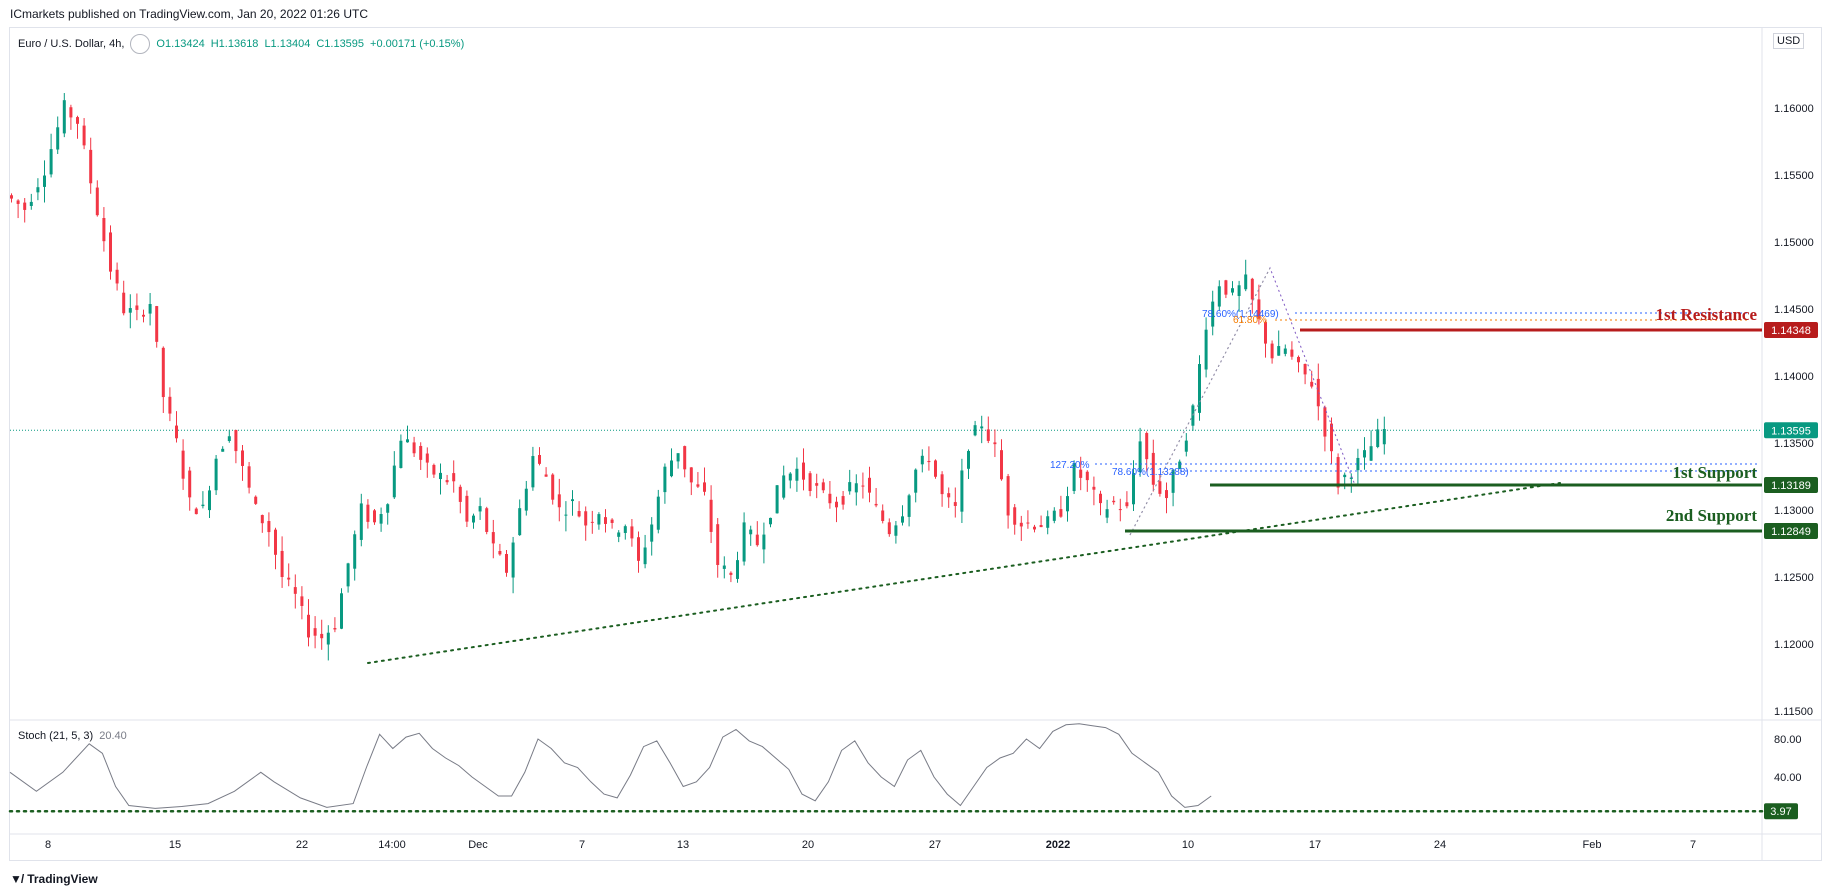 The image size is (1834, 896). What do you see at coordinates (54, 879) in the screenshot?
I see `tradingview-logo: ▼/ TradingView` at bounding box center [54, 879].